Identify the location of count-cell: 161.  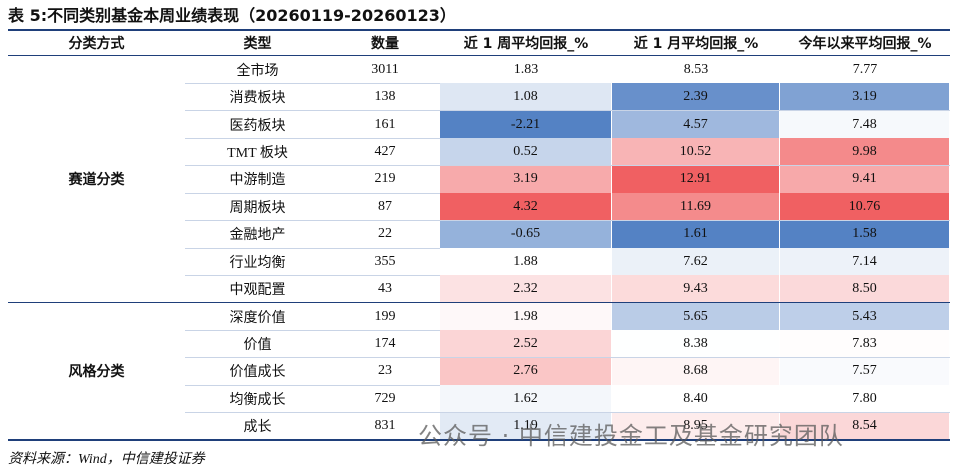
(385, 124).